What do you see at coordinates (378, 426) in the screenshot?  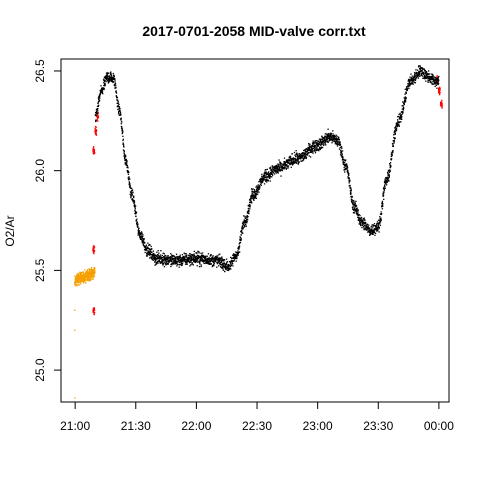 I see `x-tick-label: 23:30` at bounding box center [378, 426].